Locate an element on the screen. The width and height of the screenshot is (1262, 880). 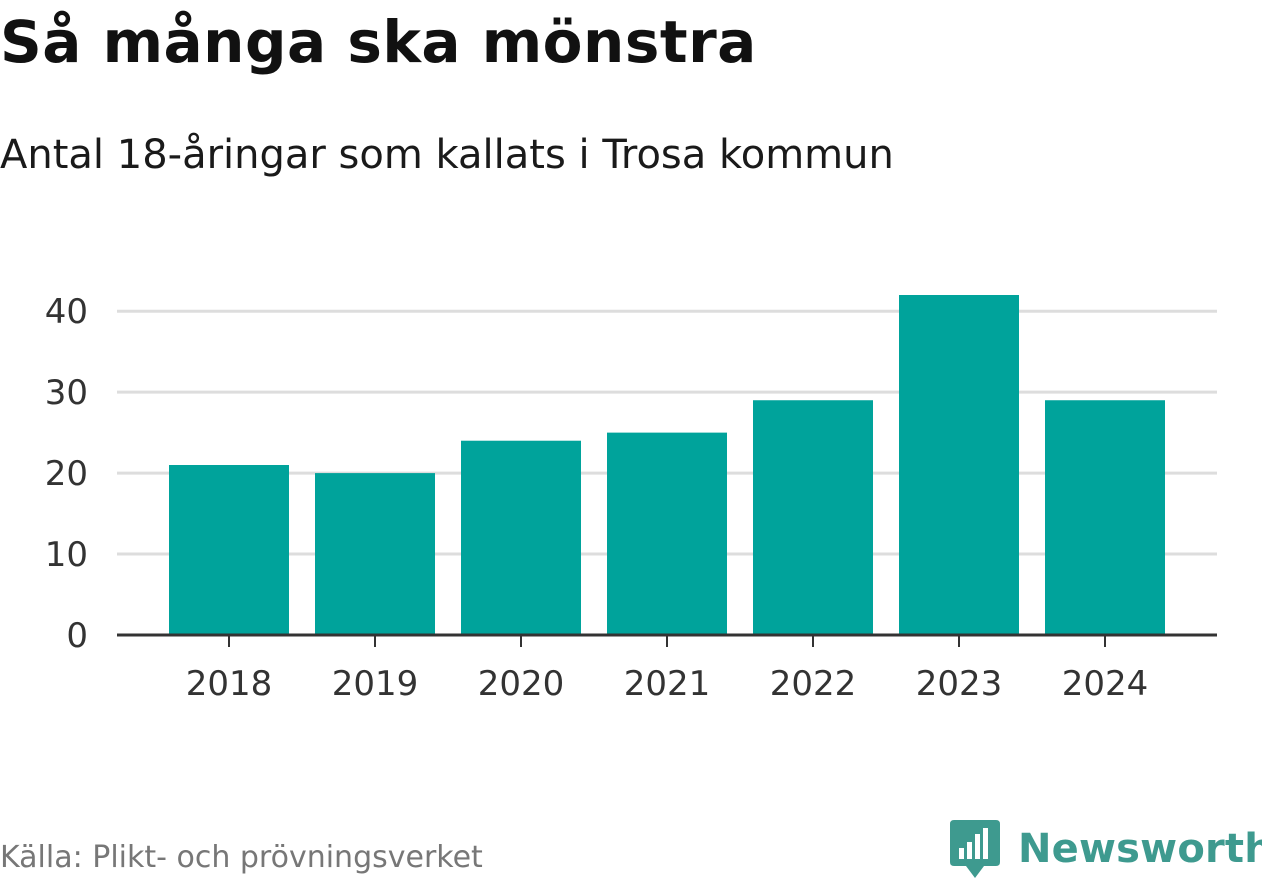
chart-title: Så många ska mönstra is located at coordinates (378, 42).